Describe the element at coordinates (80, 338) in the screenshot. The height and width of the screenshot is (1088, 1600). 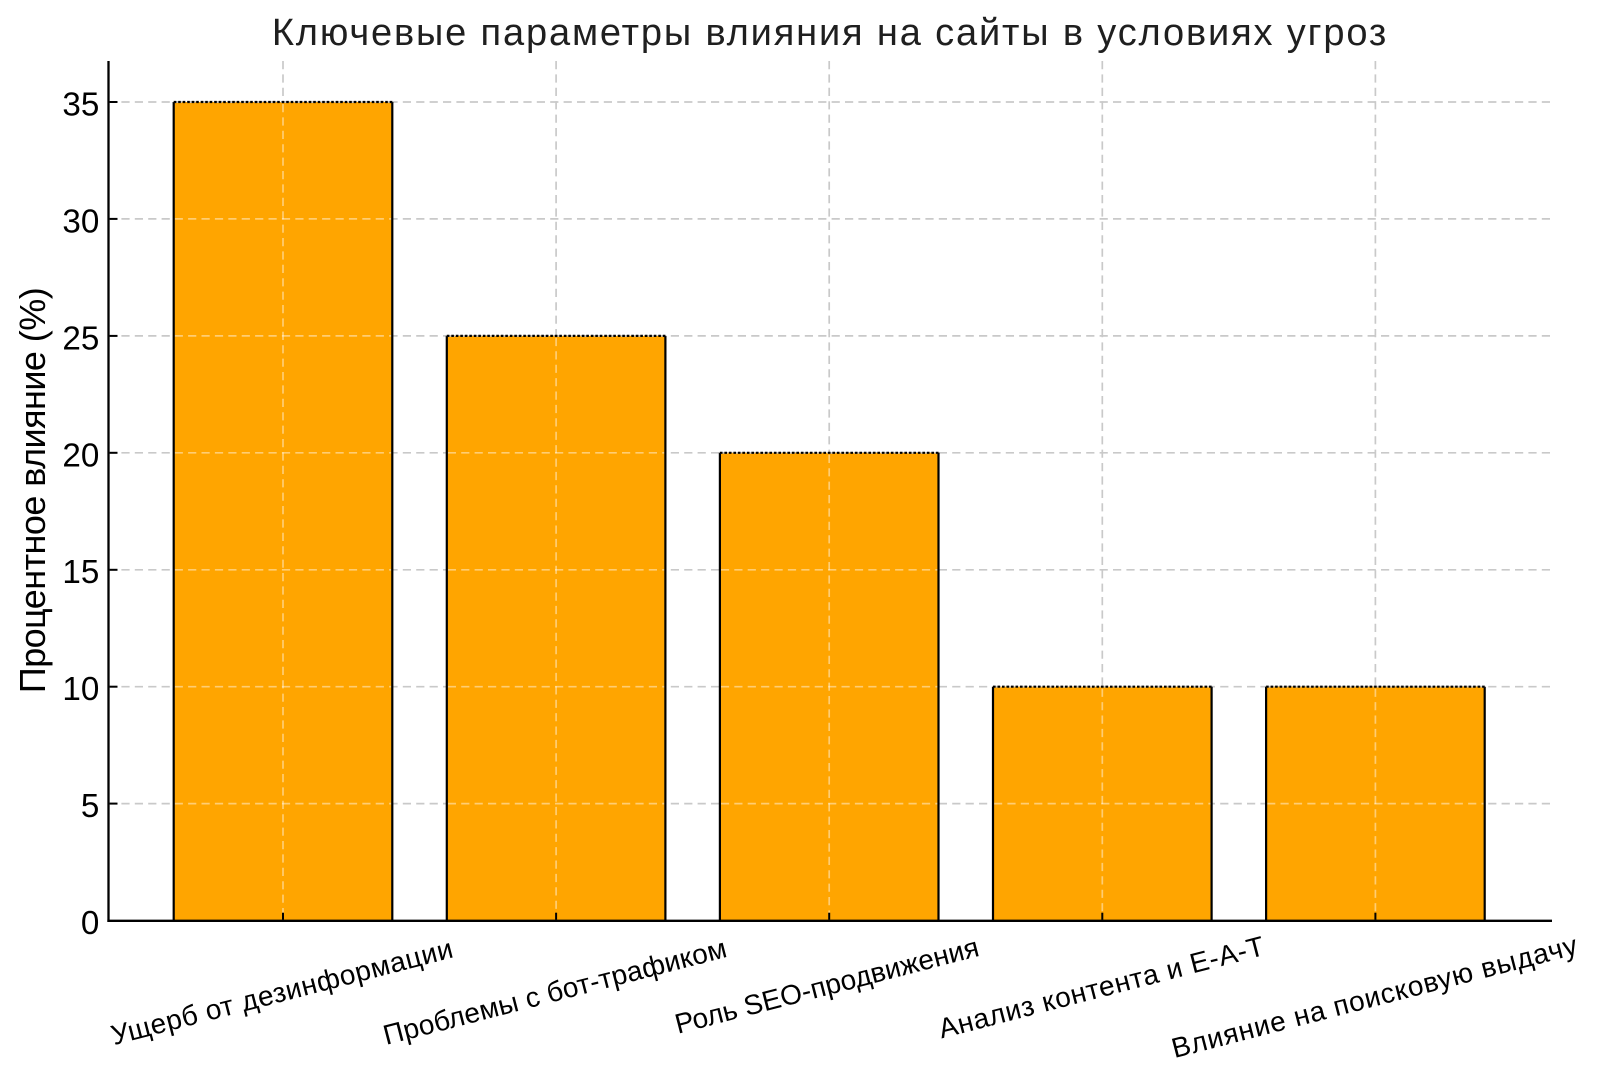
I see `svg-text: 25` at that location.